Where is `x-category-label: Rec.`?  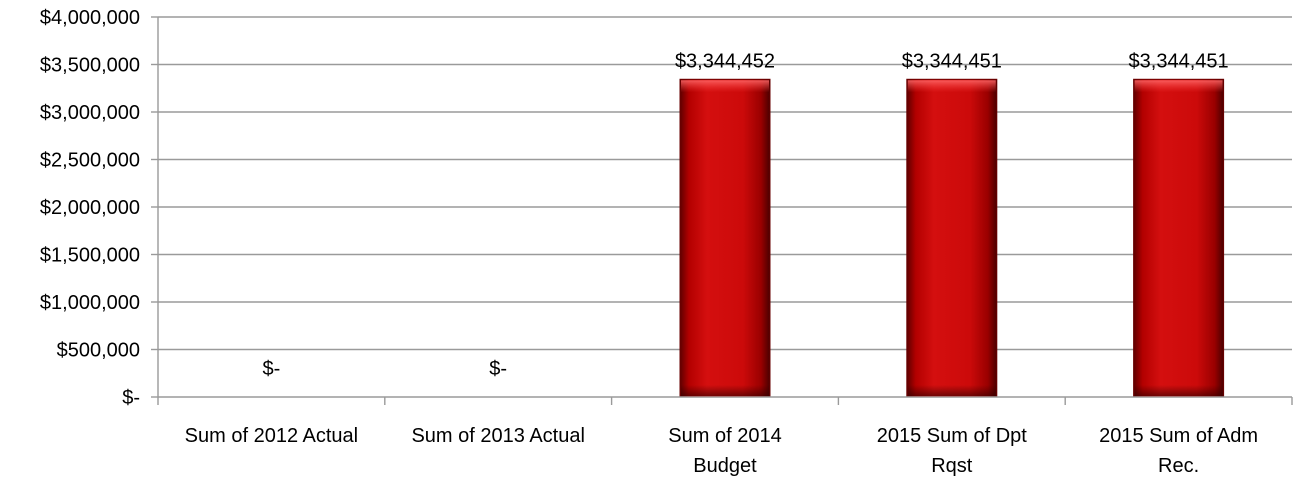 x-category-label: Rec. is located at coordinates (1178, 466).